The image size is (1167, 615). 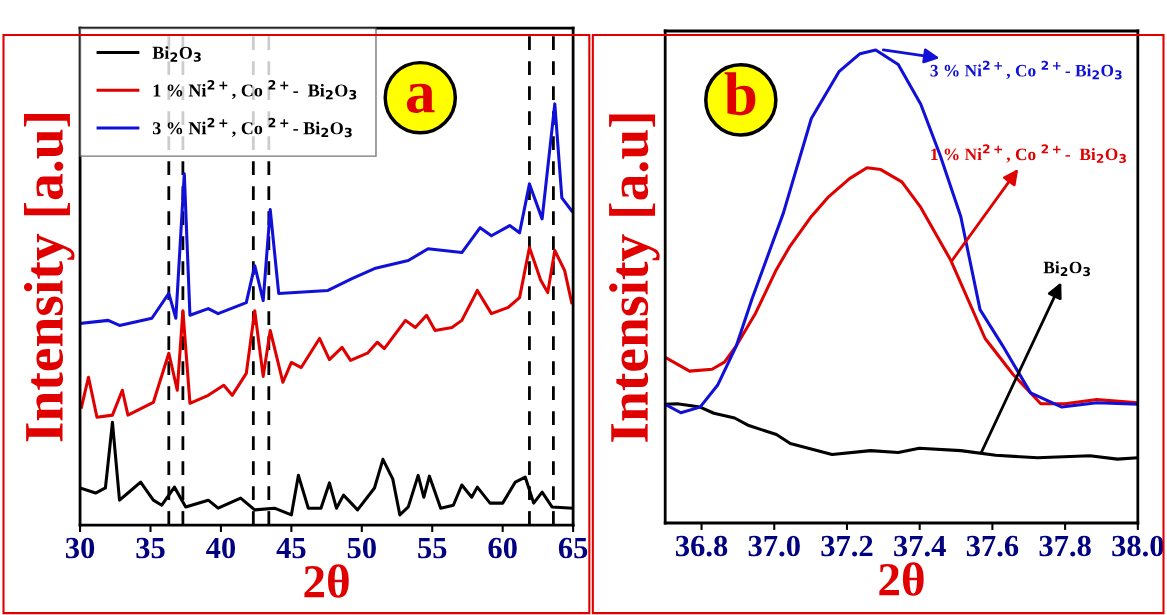 I want to click on x-tick-label: 45, so click(x=291, y=548).